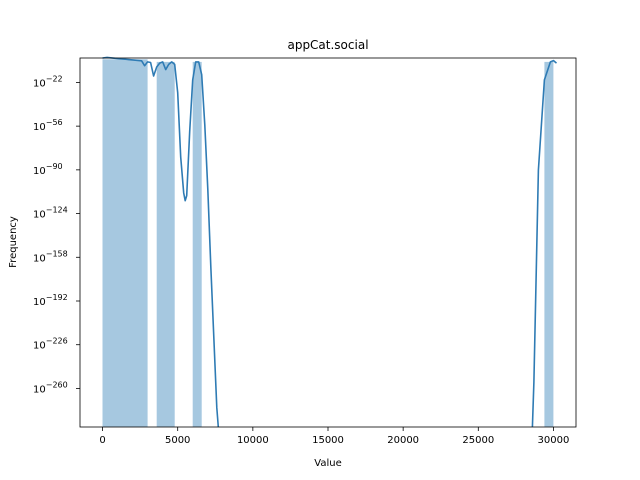 This screenshot has width=640, height=480. I want to click on y-tick-label: 10−124, so click(50, 213).